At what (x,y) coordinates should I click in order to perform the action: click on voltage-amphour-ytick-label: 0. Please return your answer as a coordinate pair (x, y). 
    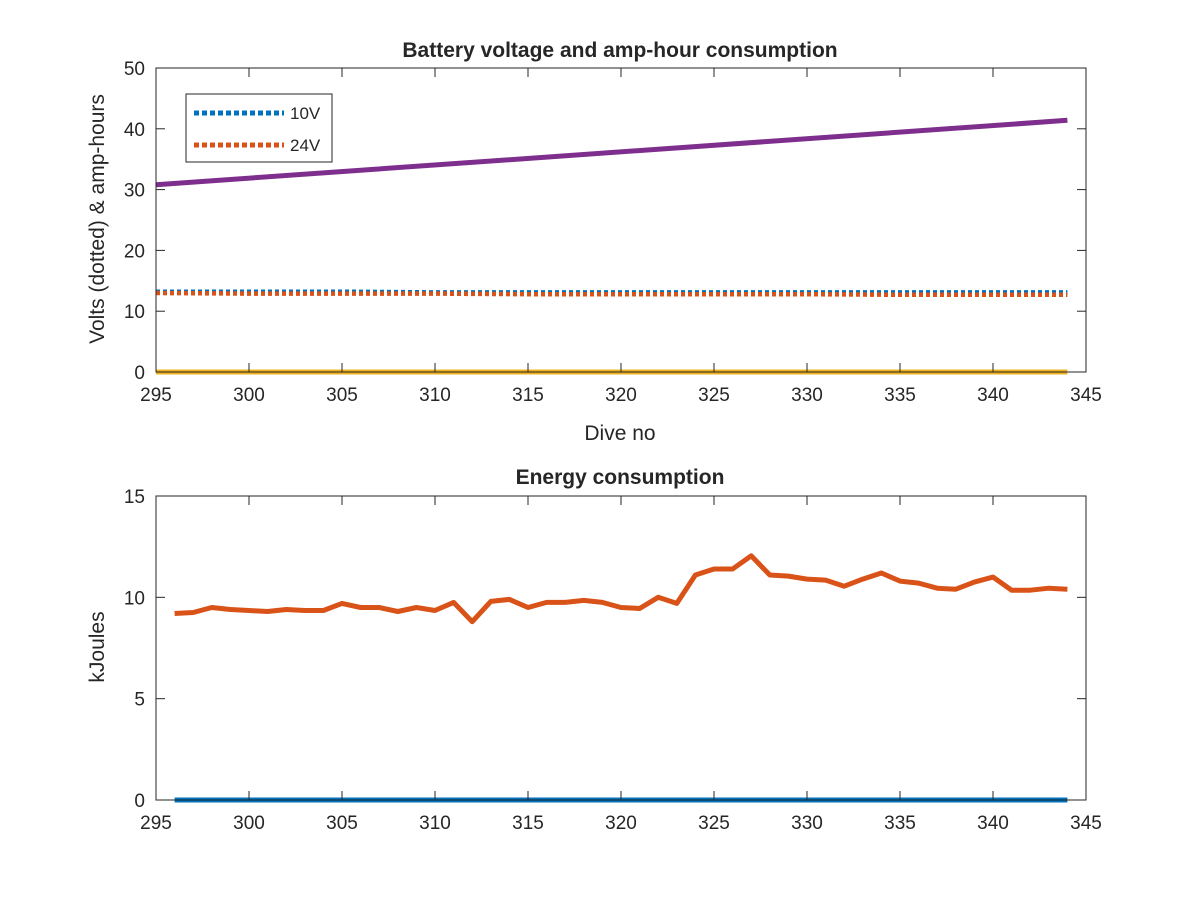
    Looking at the image, I should click on (139, 373).